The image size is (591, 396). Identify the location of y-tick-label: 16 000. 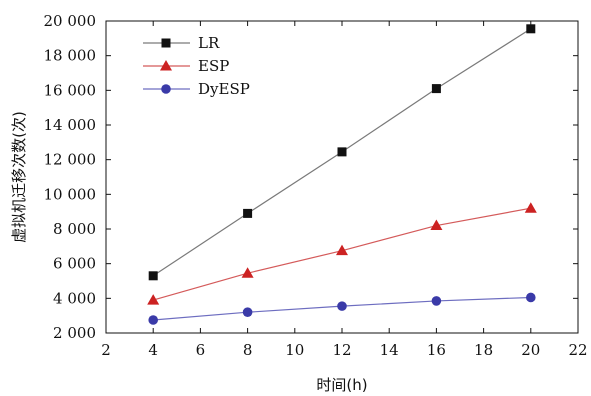
(70, 90).